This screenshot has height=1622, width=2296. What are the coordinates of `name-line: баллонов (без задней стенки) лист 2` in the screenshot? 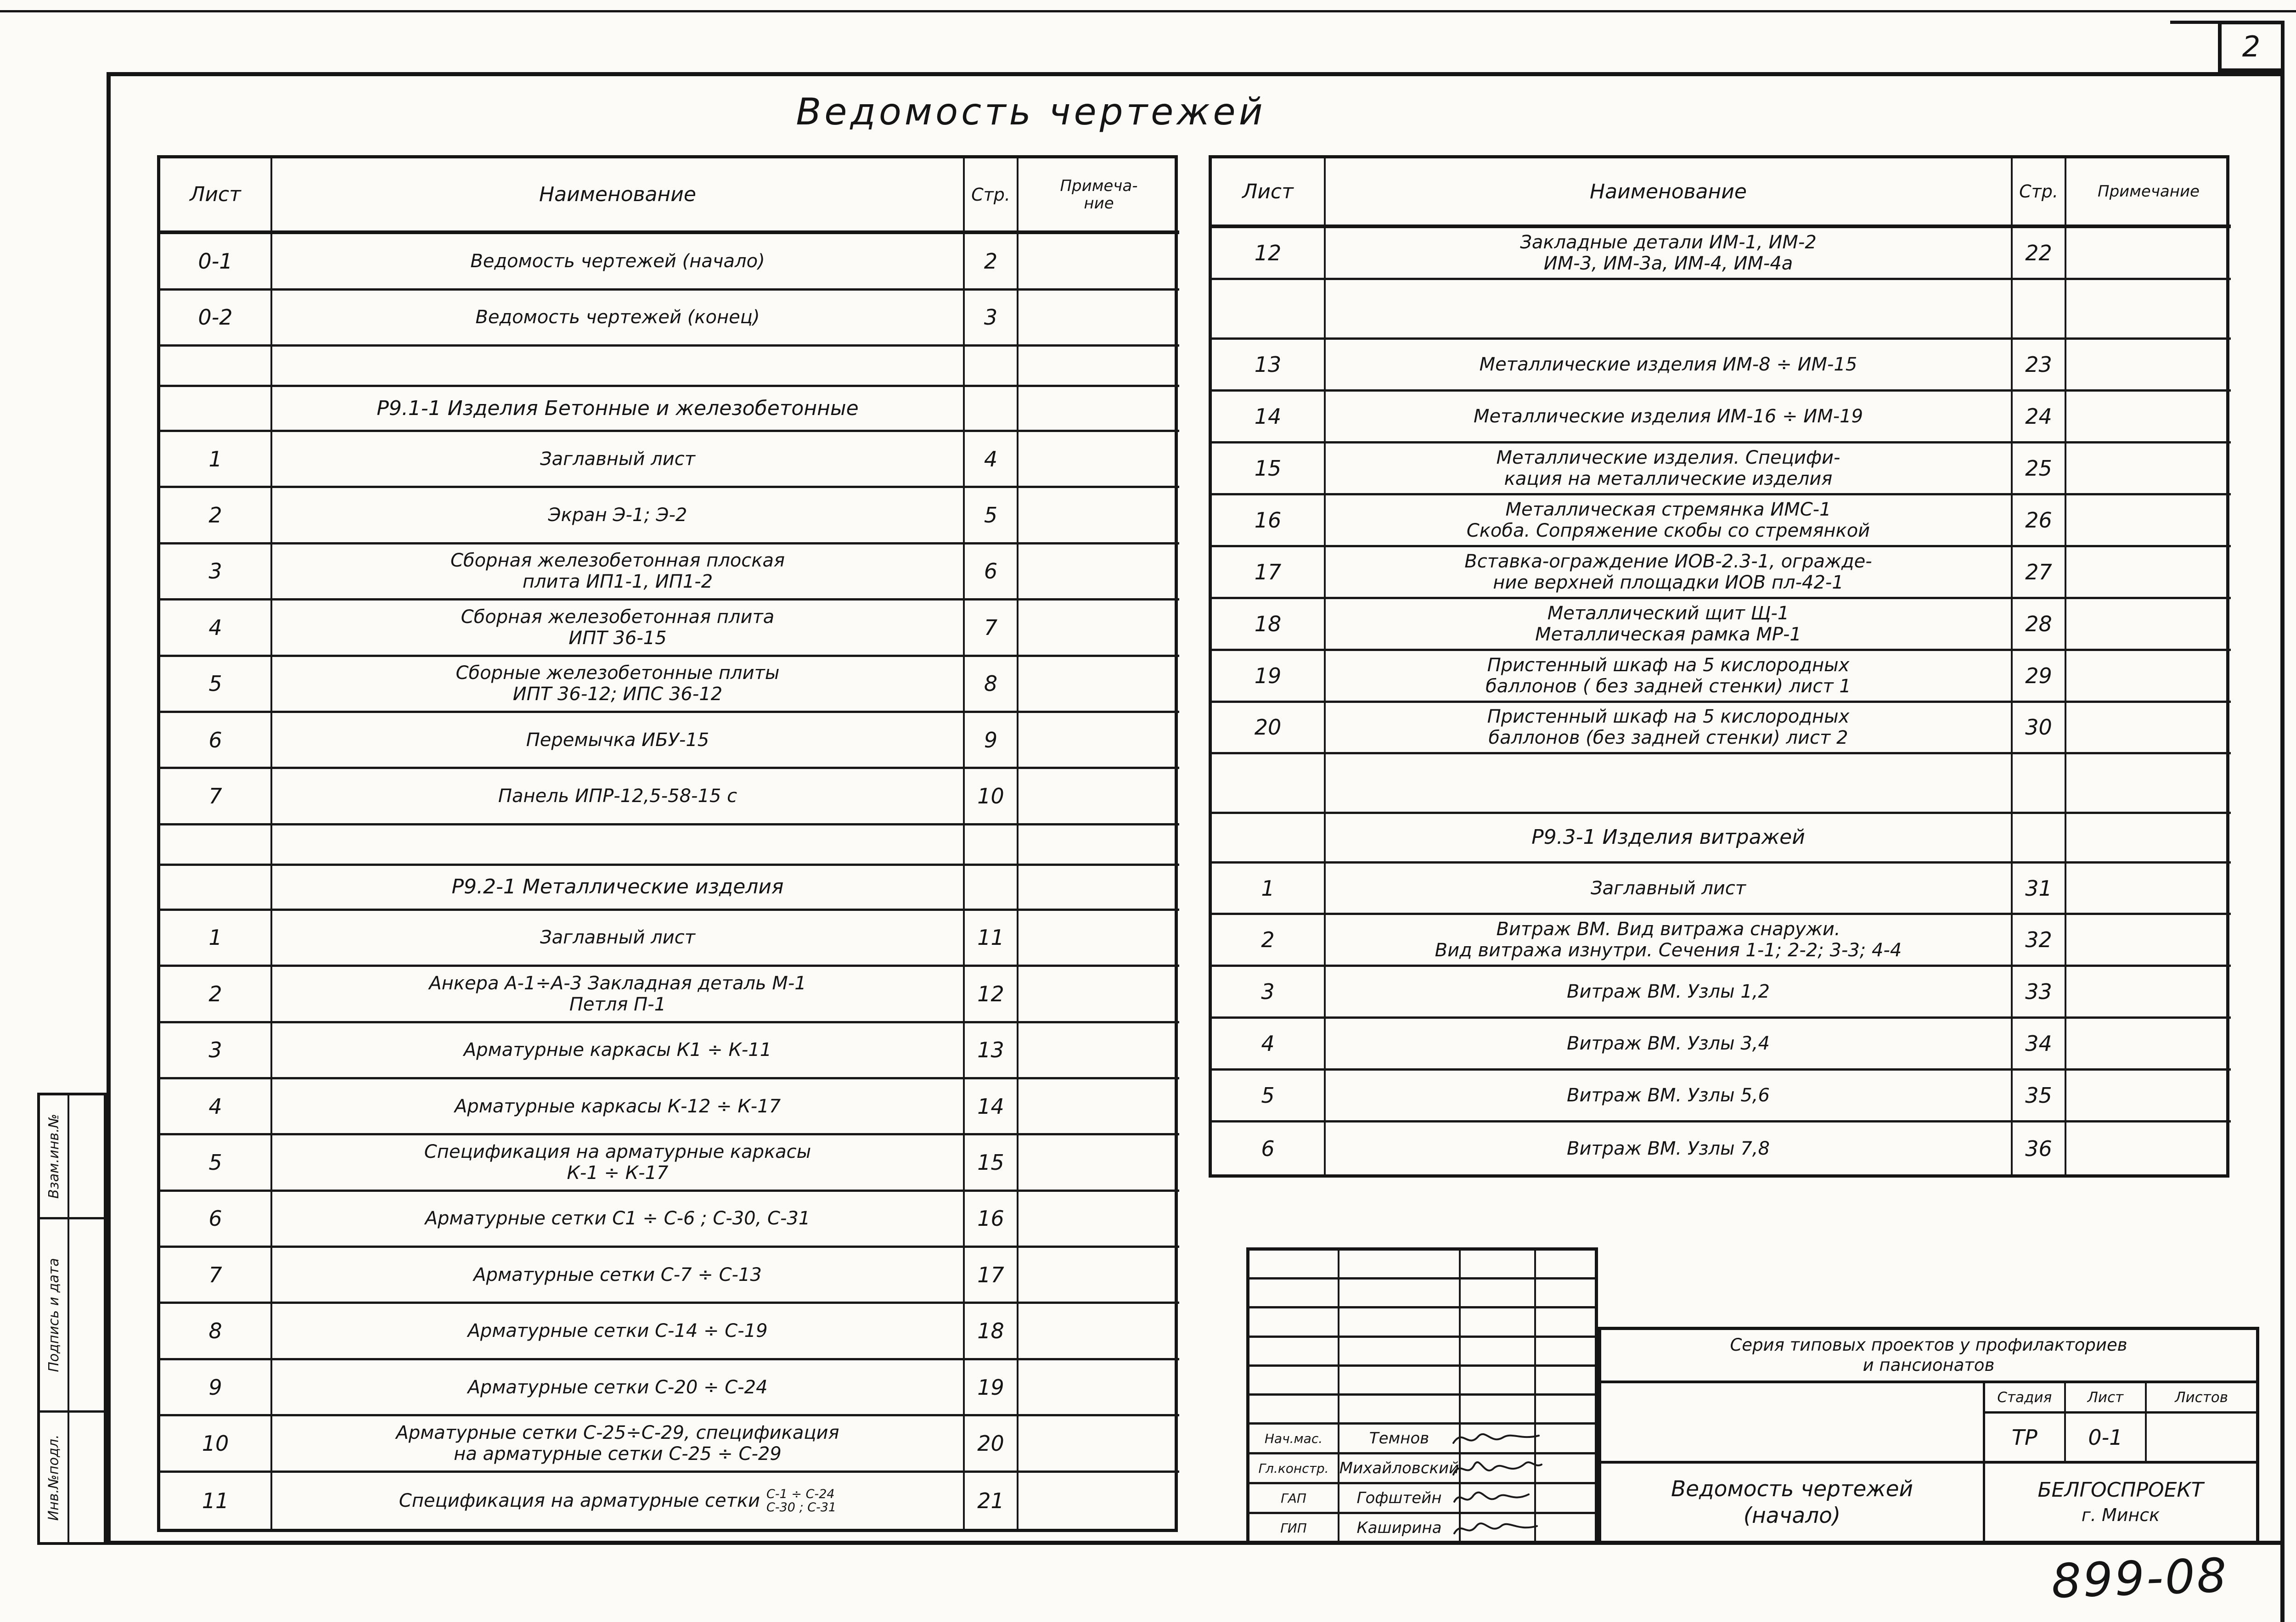 It's located at (1668, 738).